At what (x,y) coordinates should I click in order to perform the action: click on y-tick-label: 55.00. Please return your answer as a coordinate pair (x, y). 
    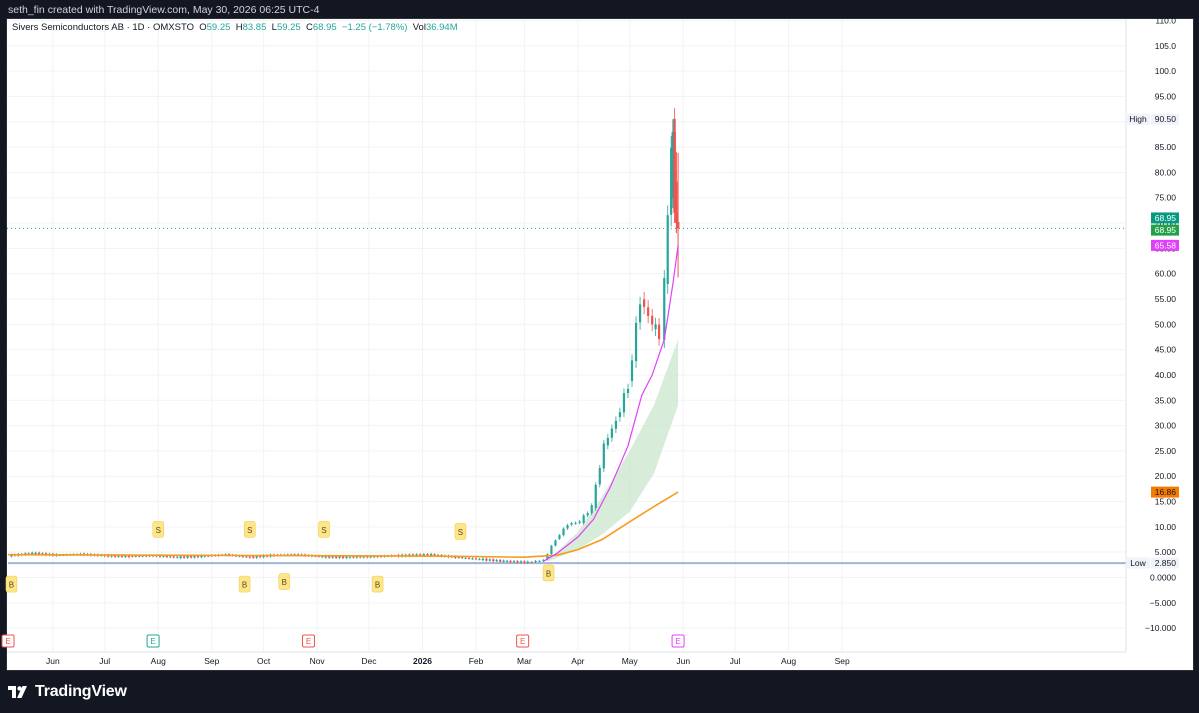
    Looking at the image, I should click on (1166, 299).